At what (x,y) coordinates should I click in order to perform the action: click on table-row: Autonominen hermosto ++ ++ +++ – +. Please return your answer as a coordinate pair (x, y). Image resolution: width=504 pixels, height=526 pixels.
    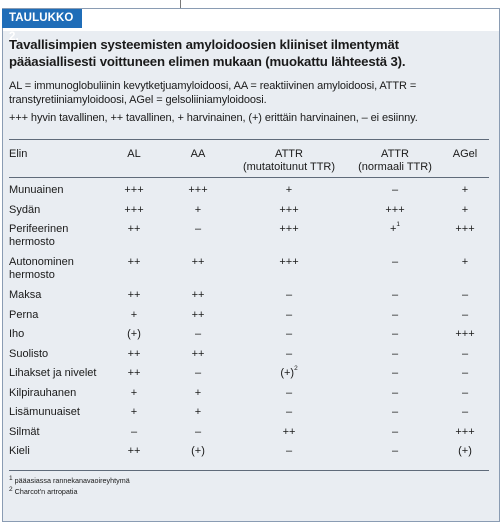
    Looking at the image, I should click on (249, 268).